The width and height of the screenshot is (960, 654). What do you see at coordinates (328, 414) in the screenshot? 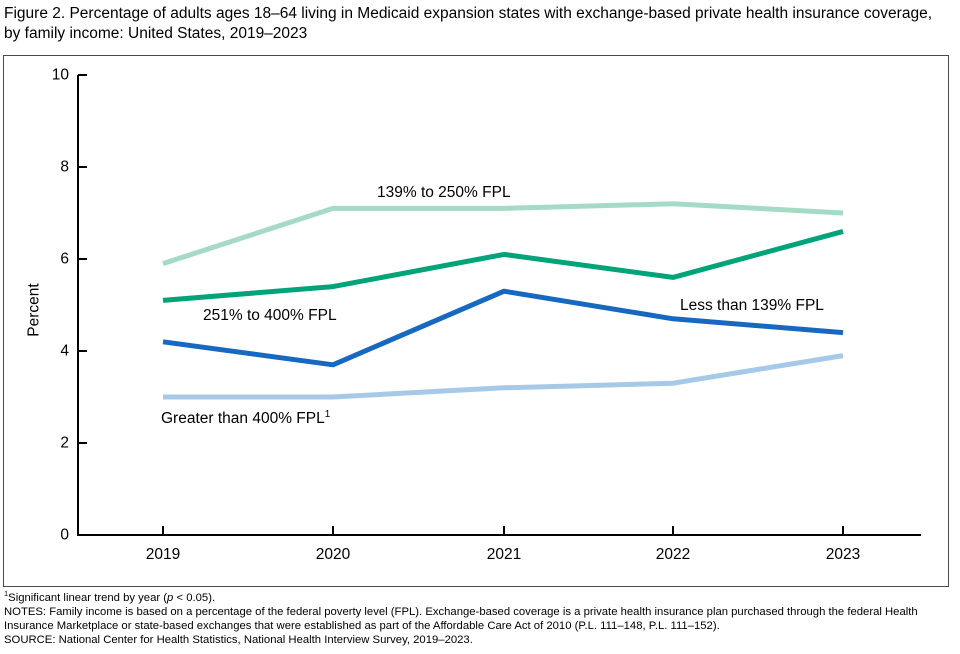
I see `series-label-sup-3: 1` at bounding box center [328, 414].